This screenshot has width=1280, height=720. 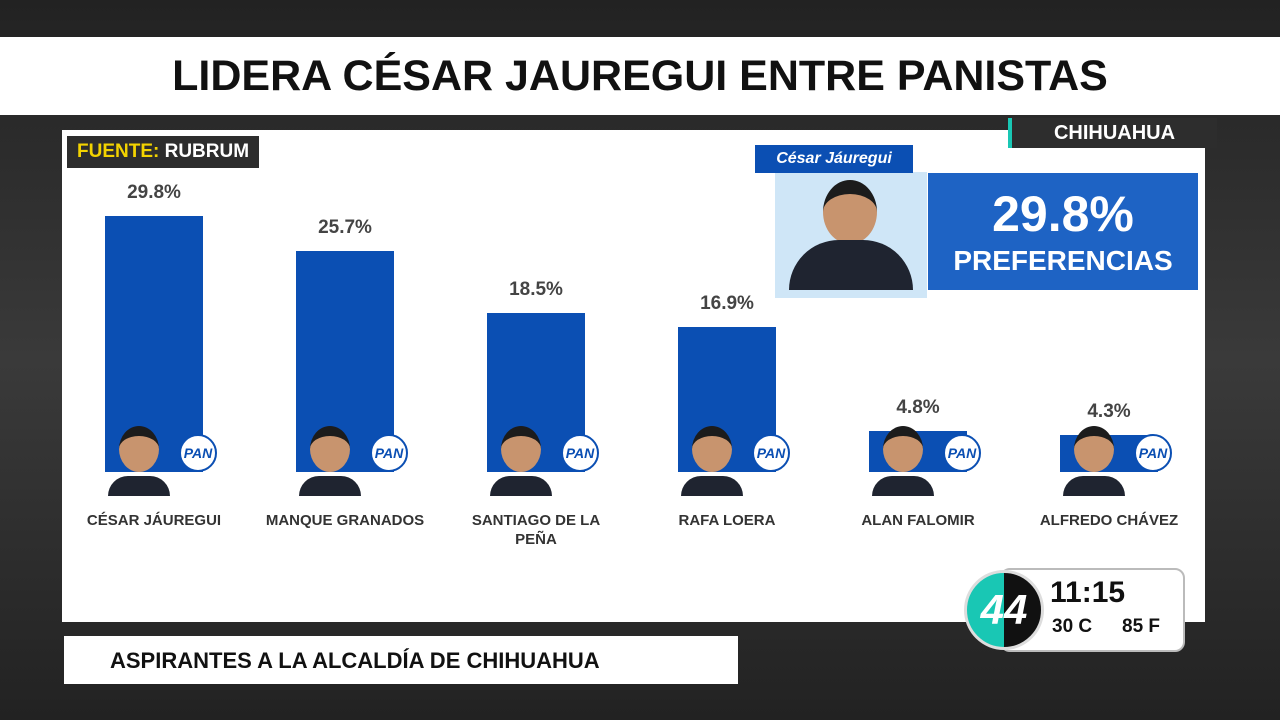 What do you see at coordinates (118, 151) in the screenshot?
I see `source-label: FUENTE:` at bounding box center [118, 151].